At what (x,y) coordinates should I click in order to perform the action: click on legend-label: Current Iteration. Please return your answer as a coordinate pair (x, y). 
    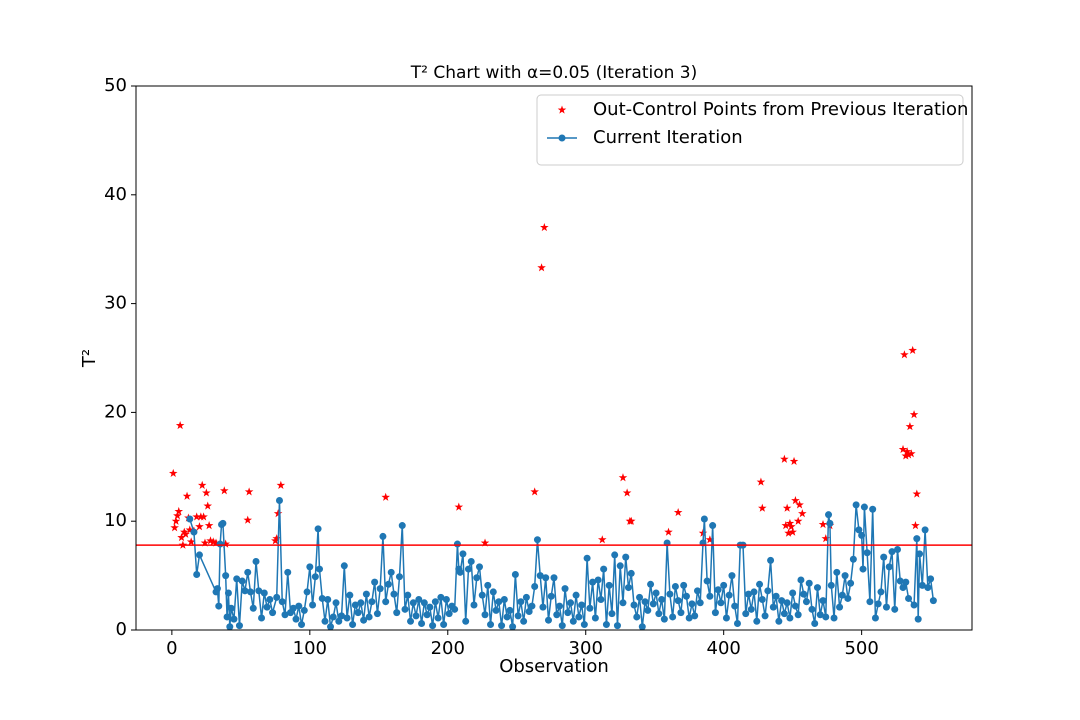
    Looking at the image, I should click on (668, 137).